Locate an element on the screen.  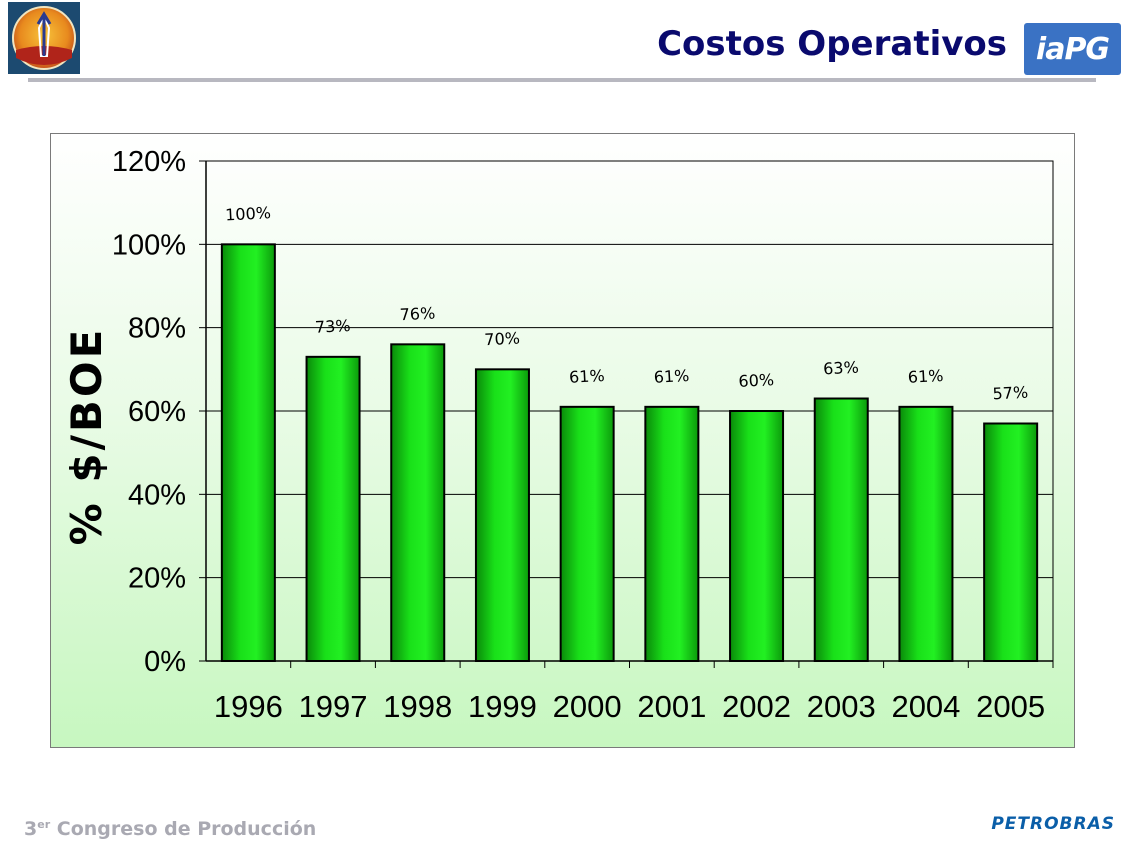
y-tick-label: 60% is located at coordinates (157, 412).